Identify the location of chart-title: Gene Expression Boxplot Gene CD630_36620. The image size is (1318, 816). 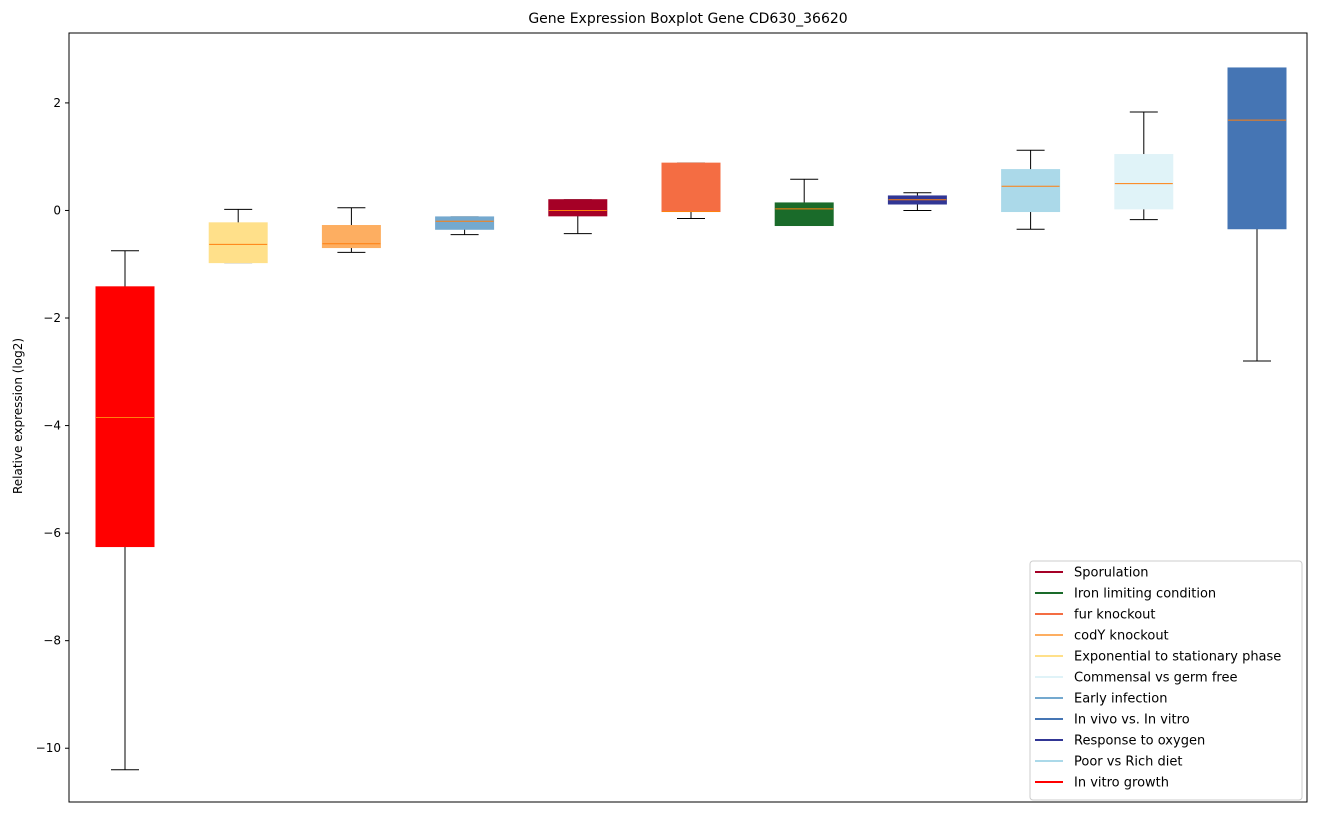
(687, 19).